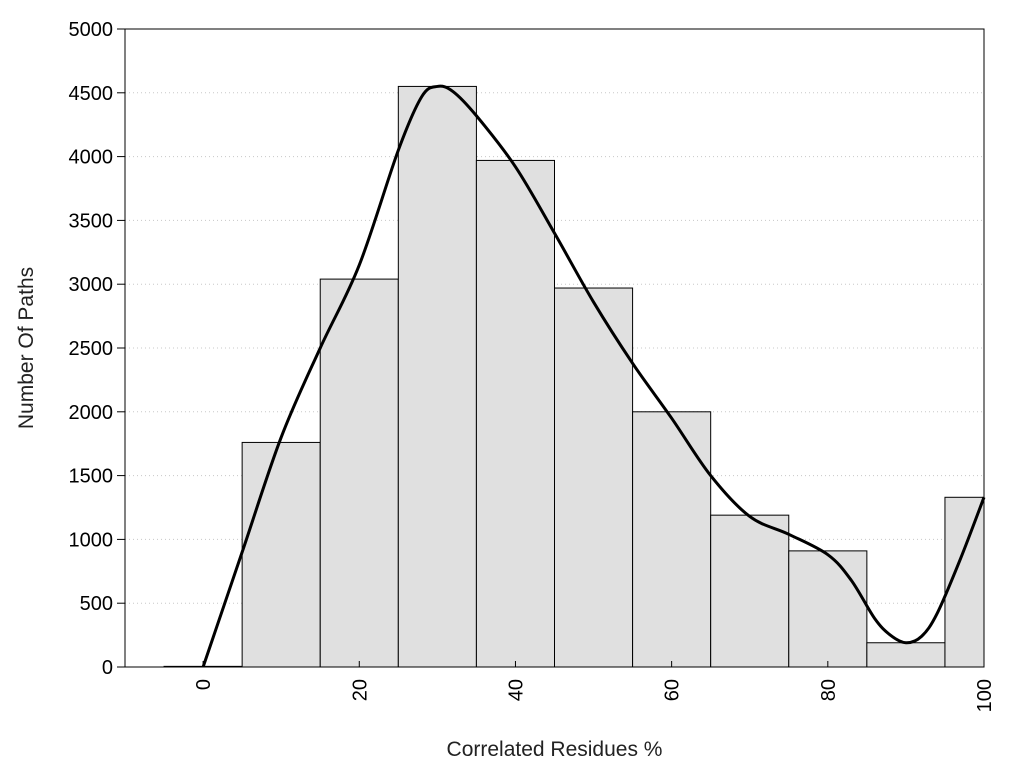  What do you see at coordinates (91, 413) in the screenshot?
I see `y-tick-label: 2000` at bounding box center [91, 413].